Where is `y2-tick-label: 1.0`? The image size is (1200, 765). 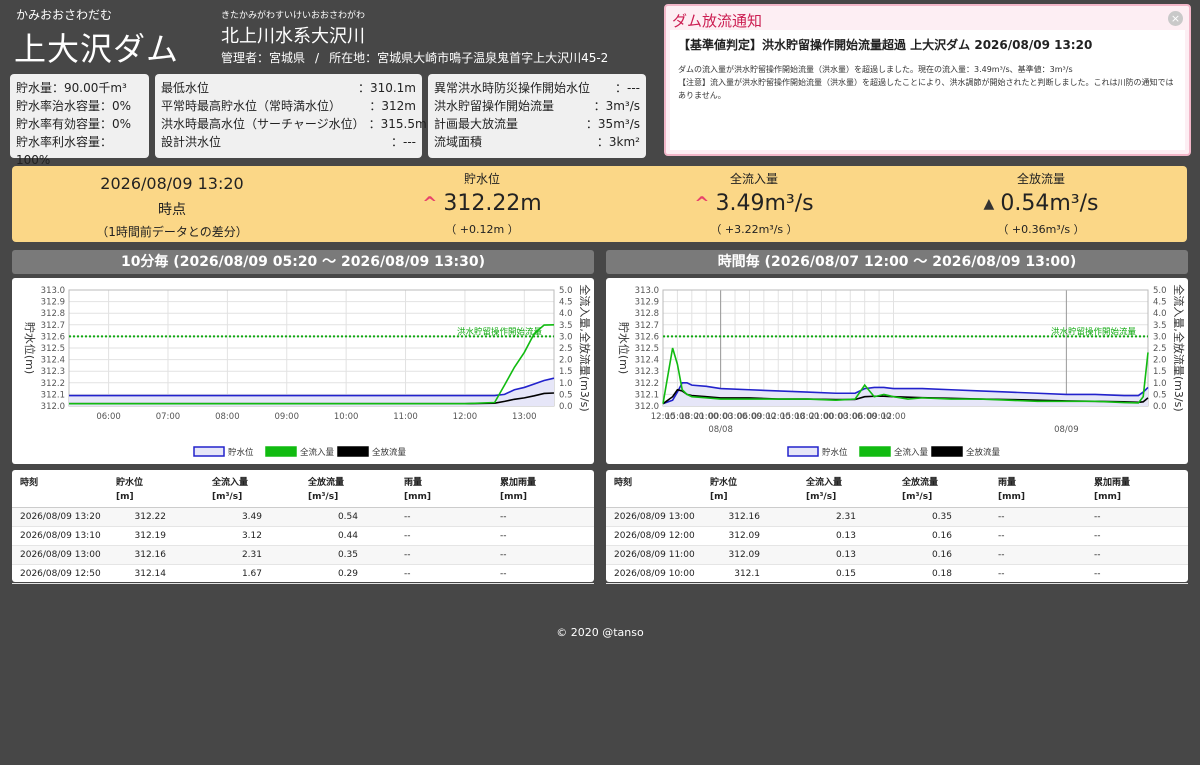 y2-tick-label: 1.0 is located at coordinates (566, 384).